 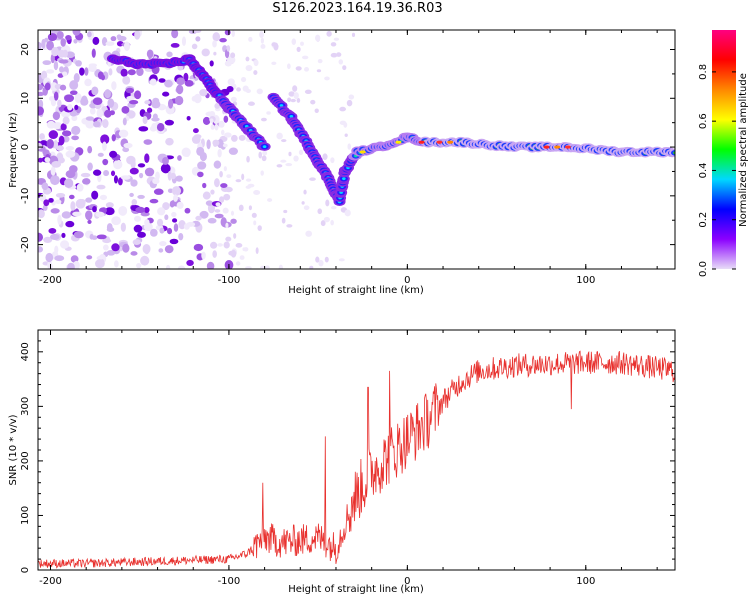 What do you see at coordinates (703, 121) in the screenshot?
I see `colorbar-tick-label: 0.6` at bounding box center [703, 121].